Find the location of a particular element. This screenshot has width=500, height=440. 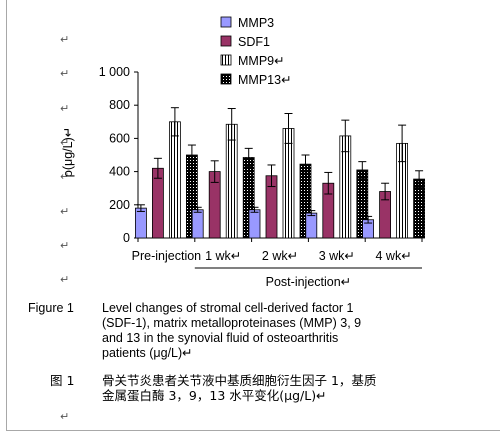

x-tick-label: 1 wk↵ is located at coordinates (223, 256).